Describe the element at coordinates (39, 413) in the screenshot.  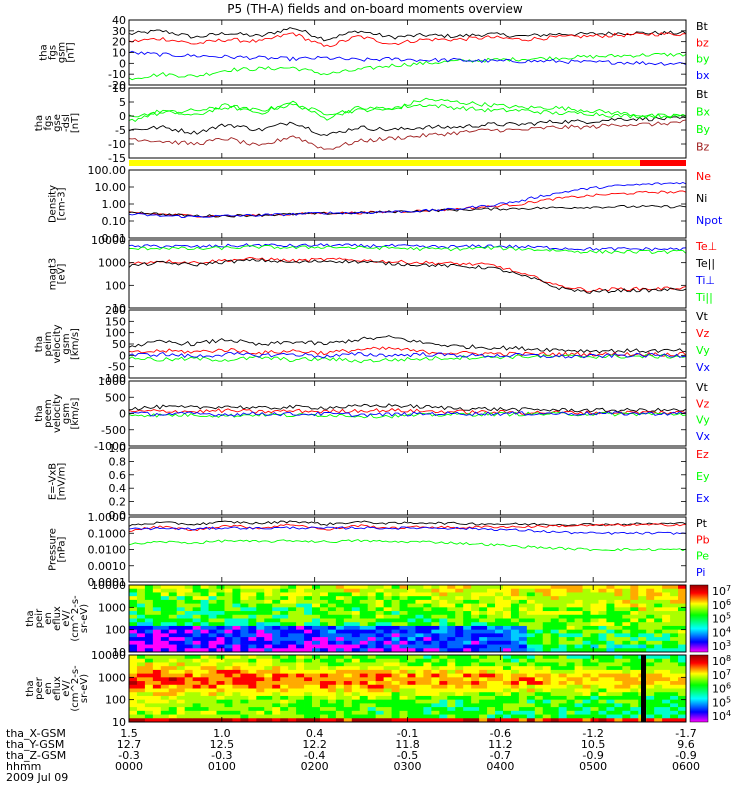
I see `y-axis-label: tha` at that location.